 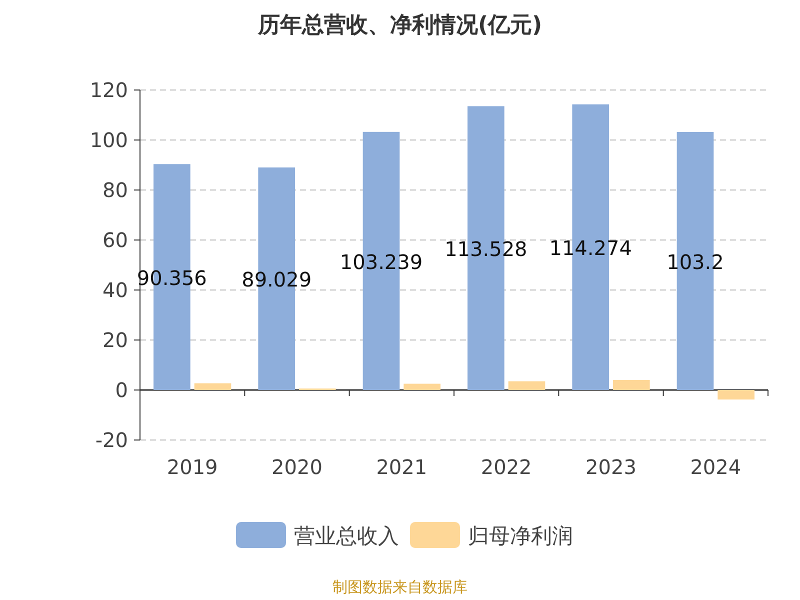 I want to click on x-tick-label: 2019, so click(x=192, y=467).